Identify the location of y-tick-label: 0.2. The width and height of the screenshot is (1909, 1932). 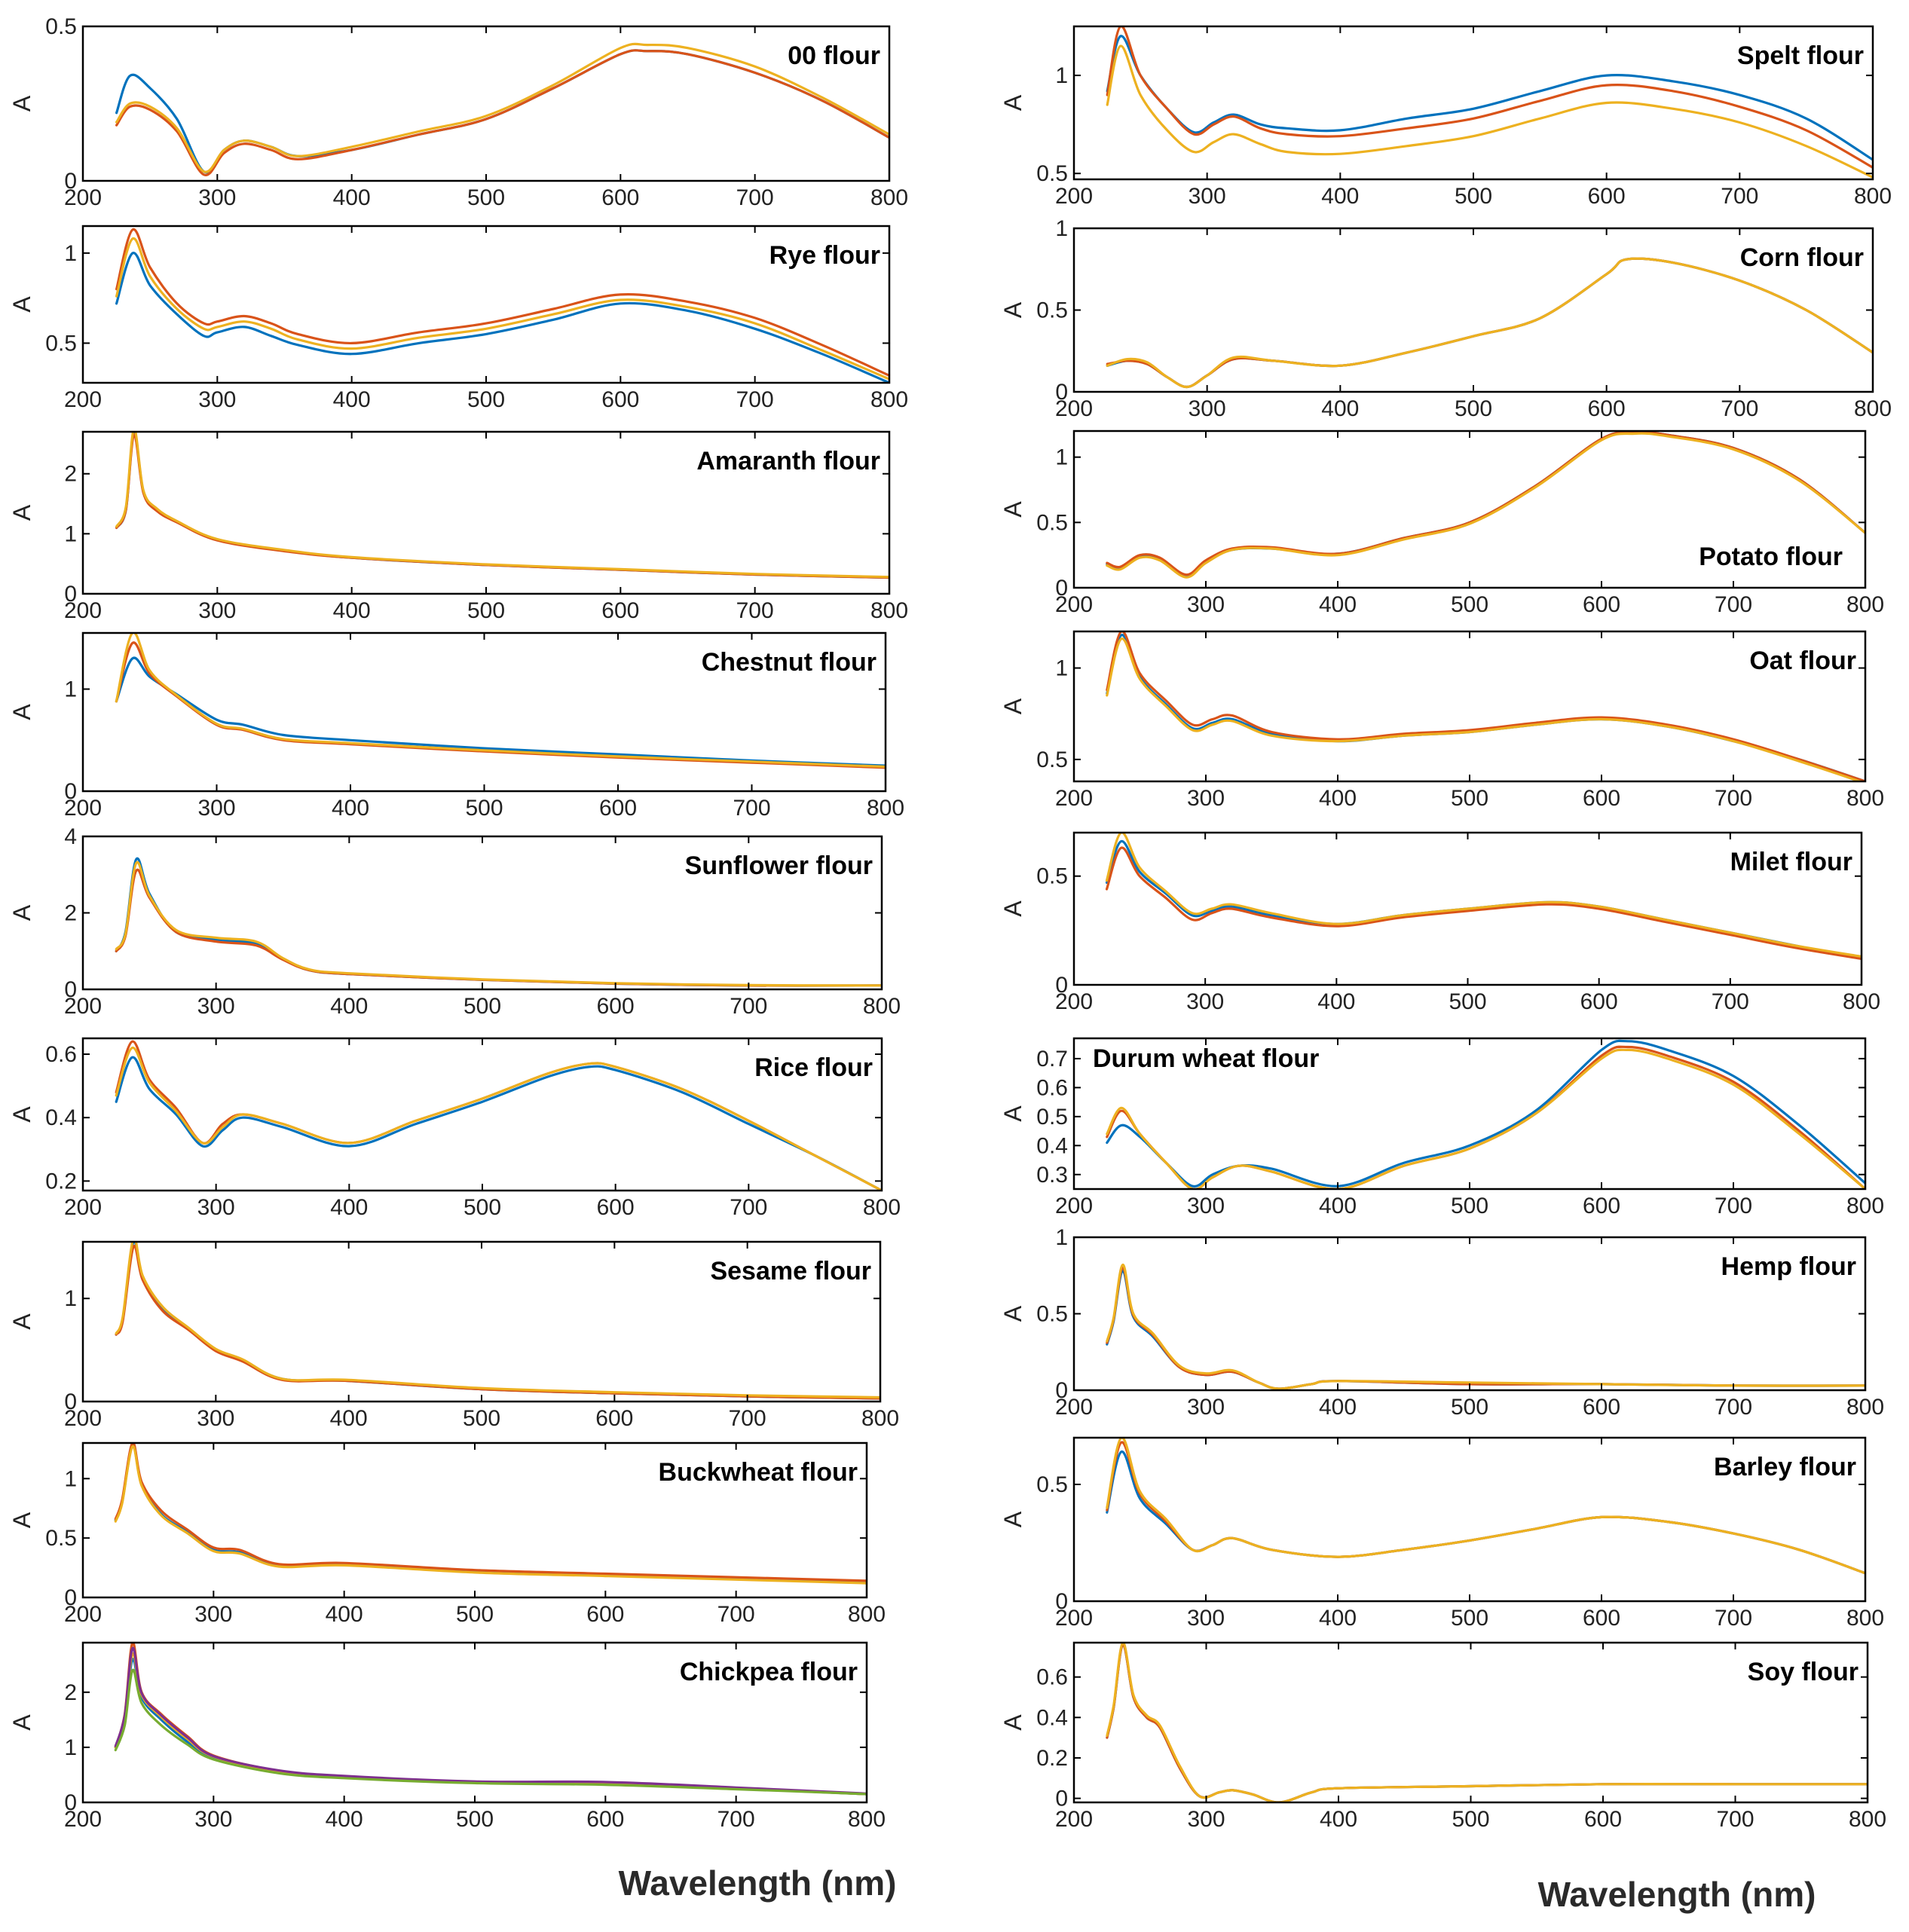
(61, 1181).